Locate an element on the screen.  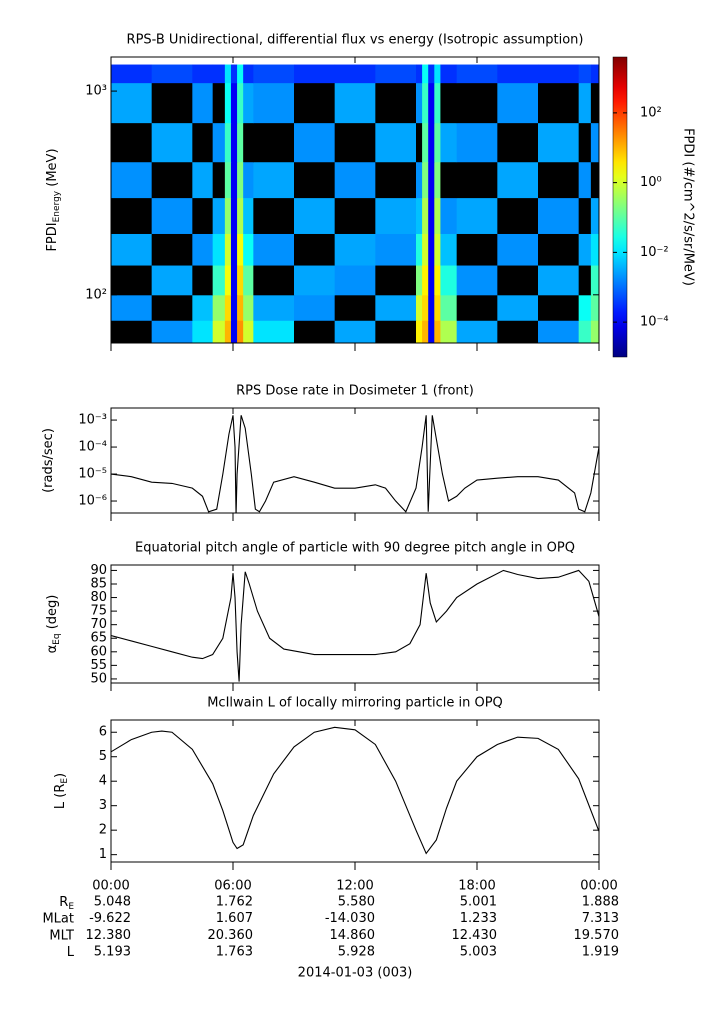
y-tick-label: 80 is located at coordinates (98, 597).